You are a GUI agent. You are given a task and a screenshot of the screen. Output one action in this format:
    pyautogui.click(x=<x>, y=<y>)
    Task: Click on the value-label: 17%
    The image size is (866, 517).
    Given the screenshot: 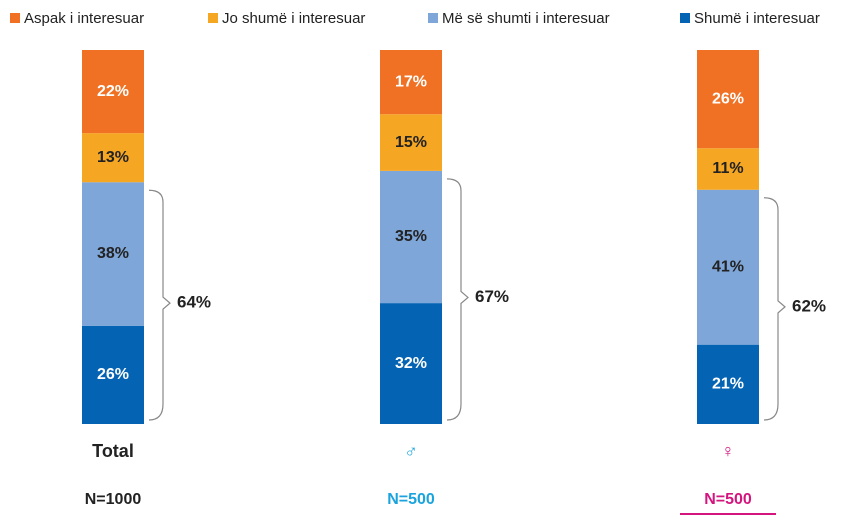 What is the action you would take?
    pyautogui.click(x=411, y=81)
    